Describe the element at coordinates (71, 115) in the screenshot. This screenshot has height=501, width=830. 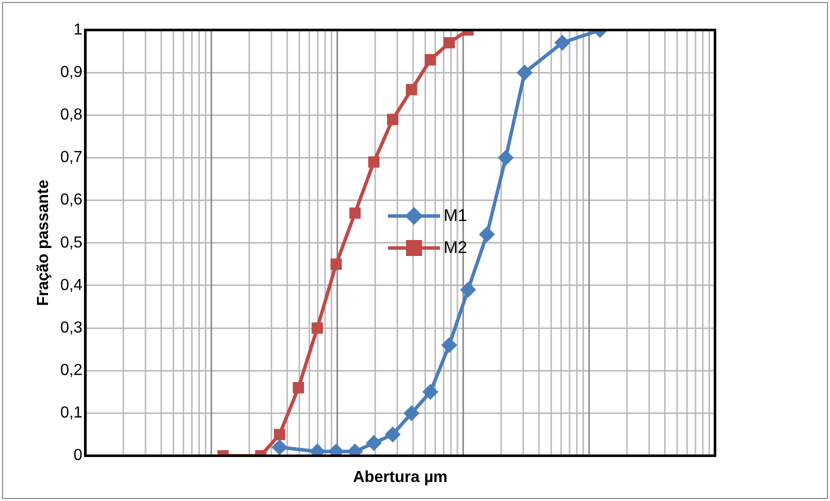
I see `y-tick-label: 0,8` at that location.